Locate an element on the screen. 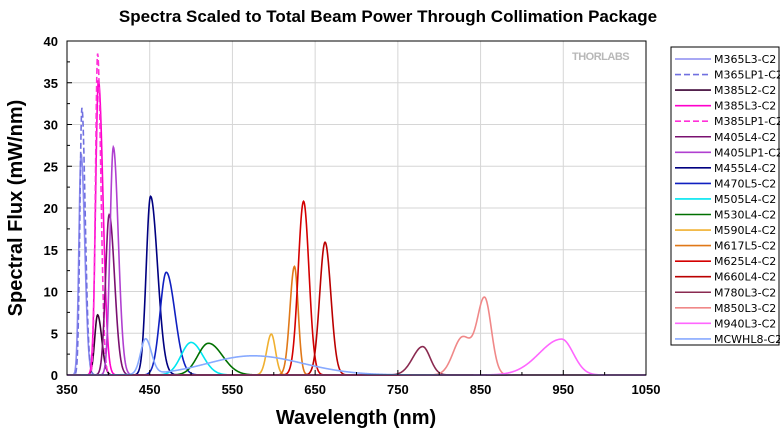 Image resolution: width=780 pixels, height=432 pixels. legend-entry-label: M617L5-C2 is located at coordinates (745, 246).